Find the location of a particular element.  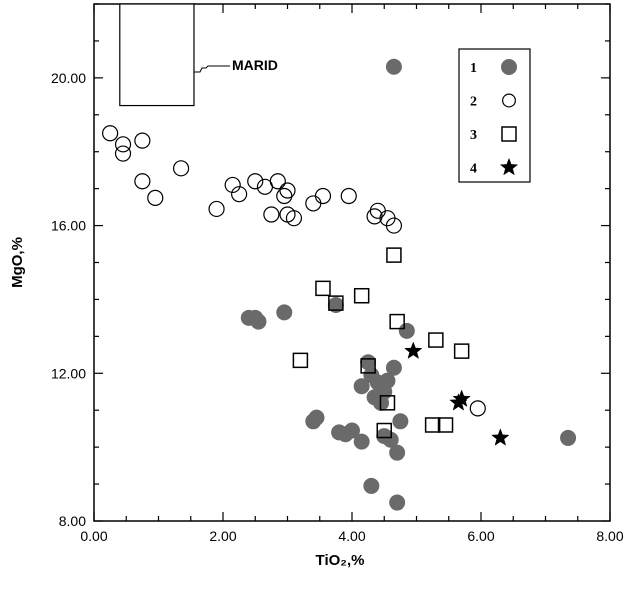

legend-box is located at coordinates (494, 115).